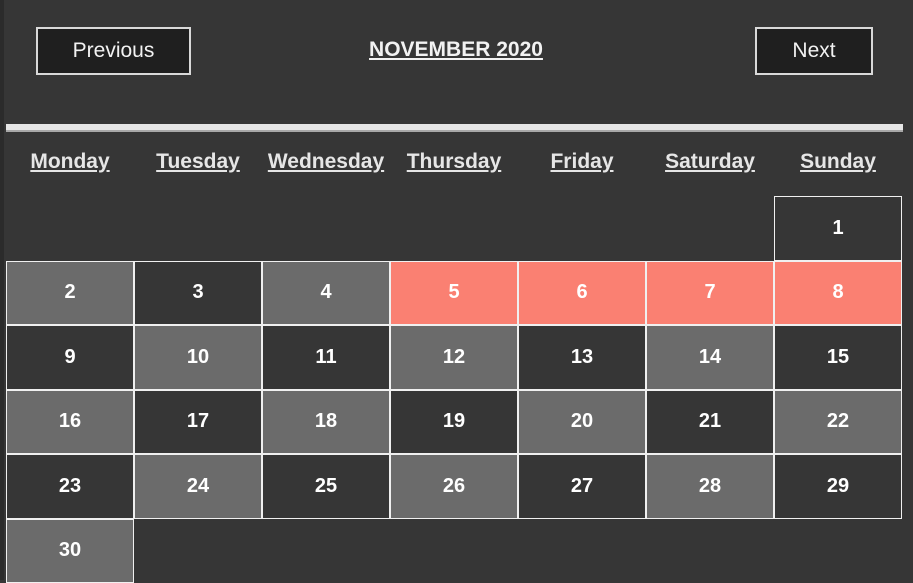 The image size is (913, 583). Describe the element at coordinates (326, 486) in the screenshot. I see `day-cell-25: 25` at that location.